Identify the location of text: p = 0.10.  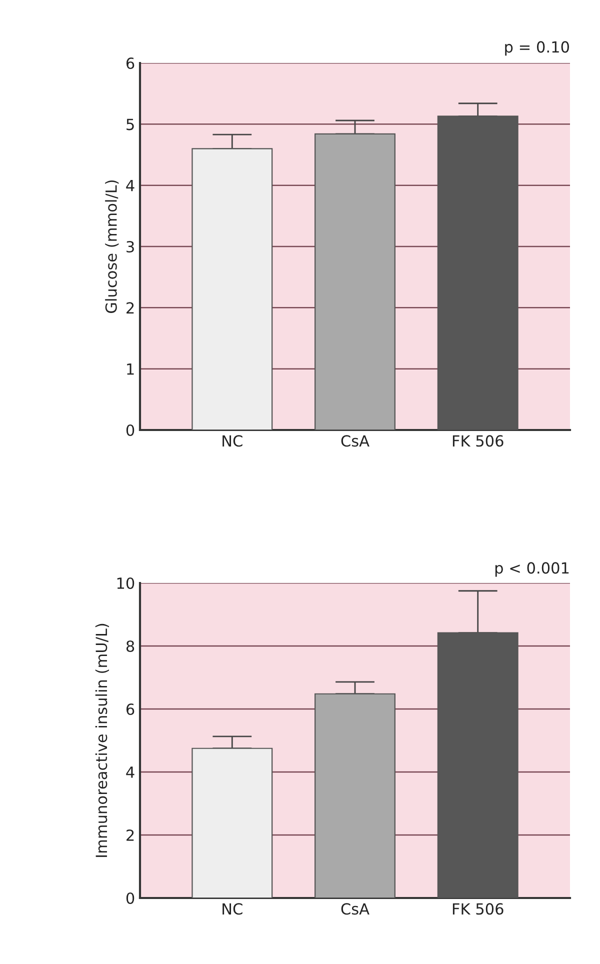
(537, 48).